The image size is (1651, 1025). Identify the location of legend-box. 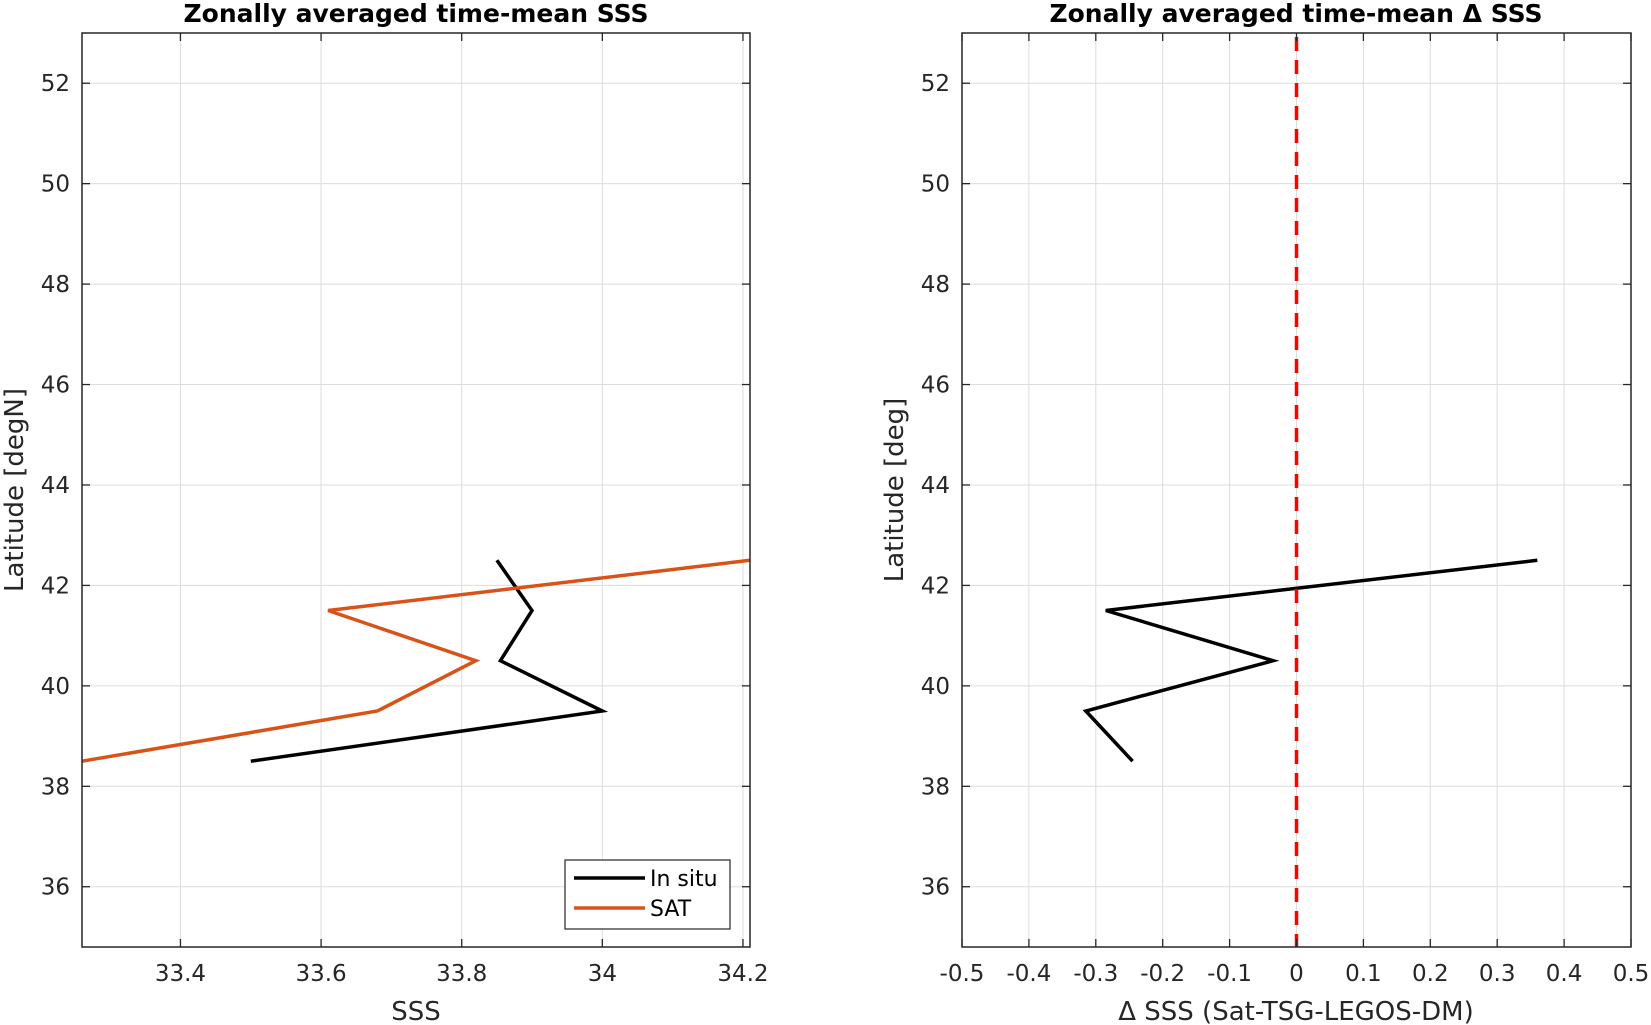
(647, 894).